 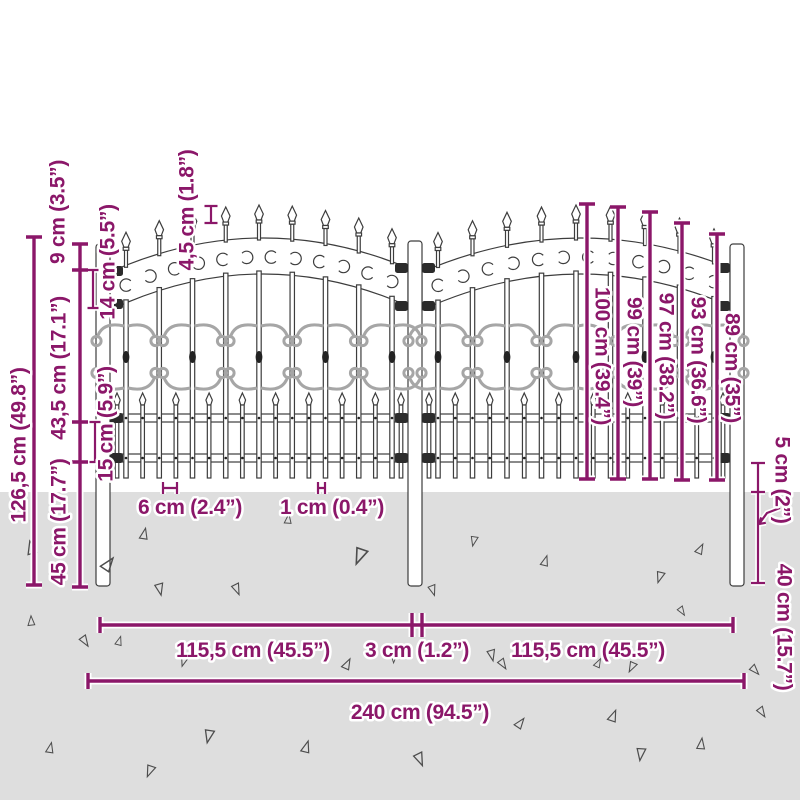 What do you see at coordinates (633, 352) in the screenshot?
I see `dim-picket-height-99-label: 99 cm (39”)` at bounding box center [633, 352].